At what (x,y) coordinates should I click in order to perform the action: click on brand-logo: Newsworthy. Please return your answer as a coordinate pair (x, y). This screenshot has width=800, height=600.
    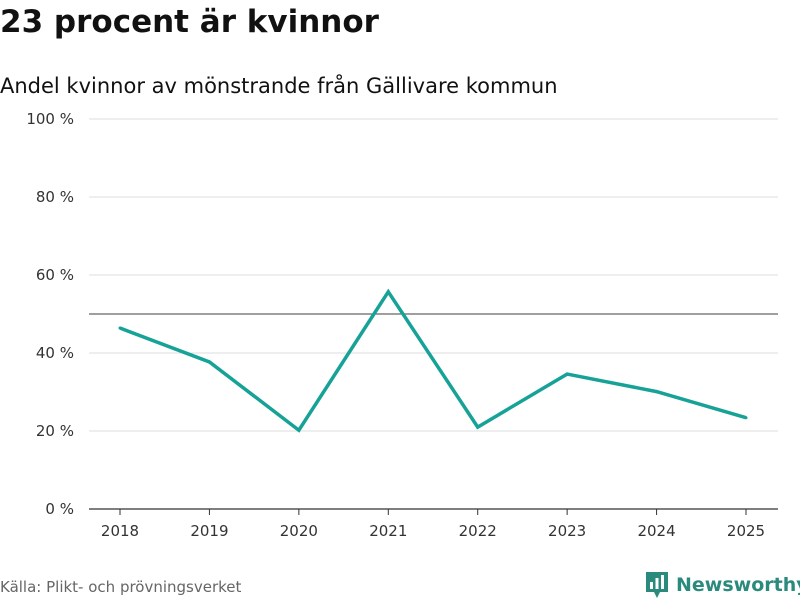
    Looking at the image, I should click on (722, 585).